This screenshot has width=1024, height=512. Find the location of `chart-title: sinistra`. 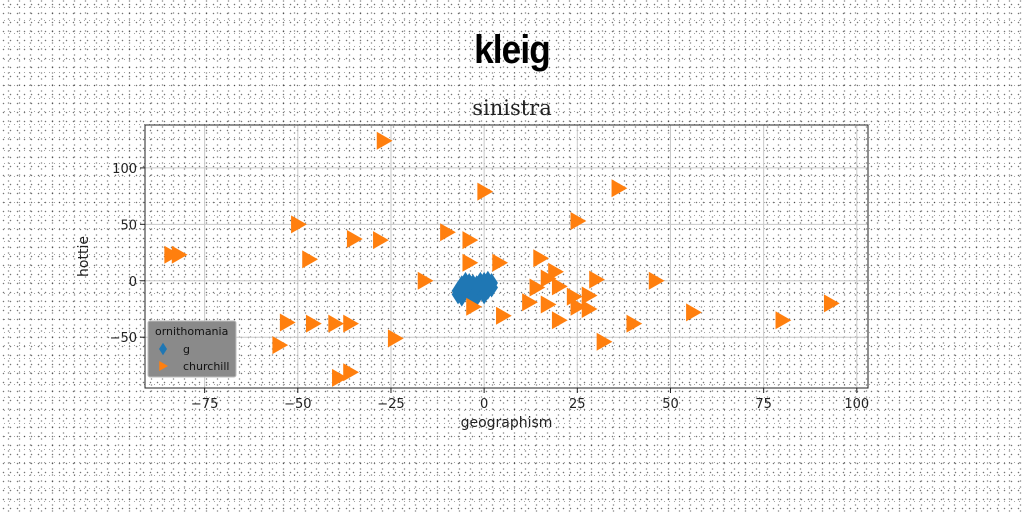

chart-title: sinistra is located at coordinates (512, 108).